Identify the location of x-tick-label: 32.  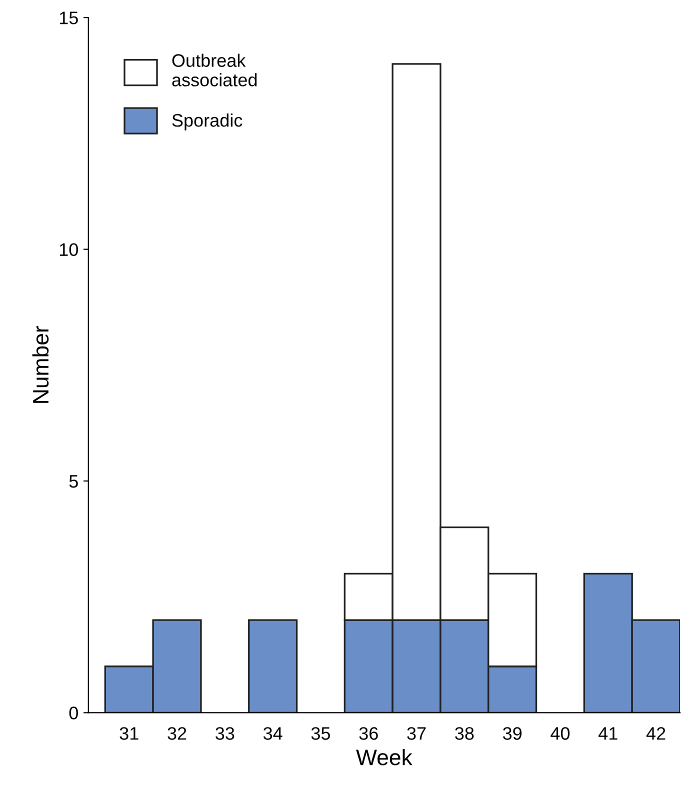
(177, 733).